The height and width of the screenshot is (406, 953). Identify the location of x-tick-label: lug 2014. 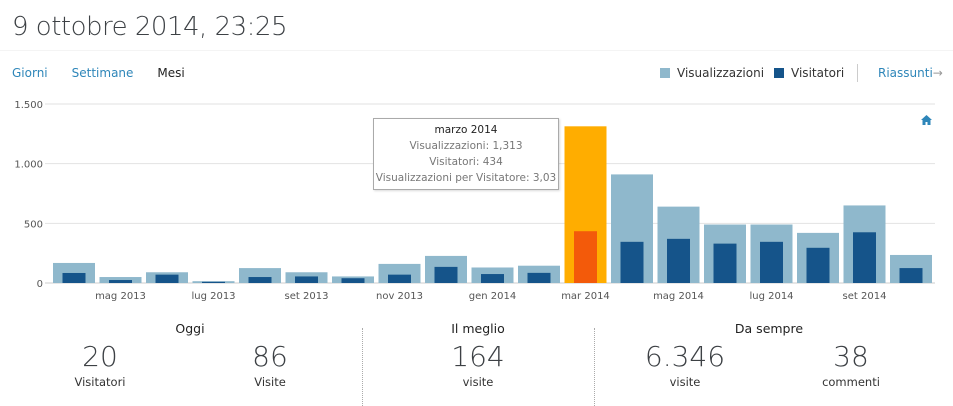
(771, 296).